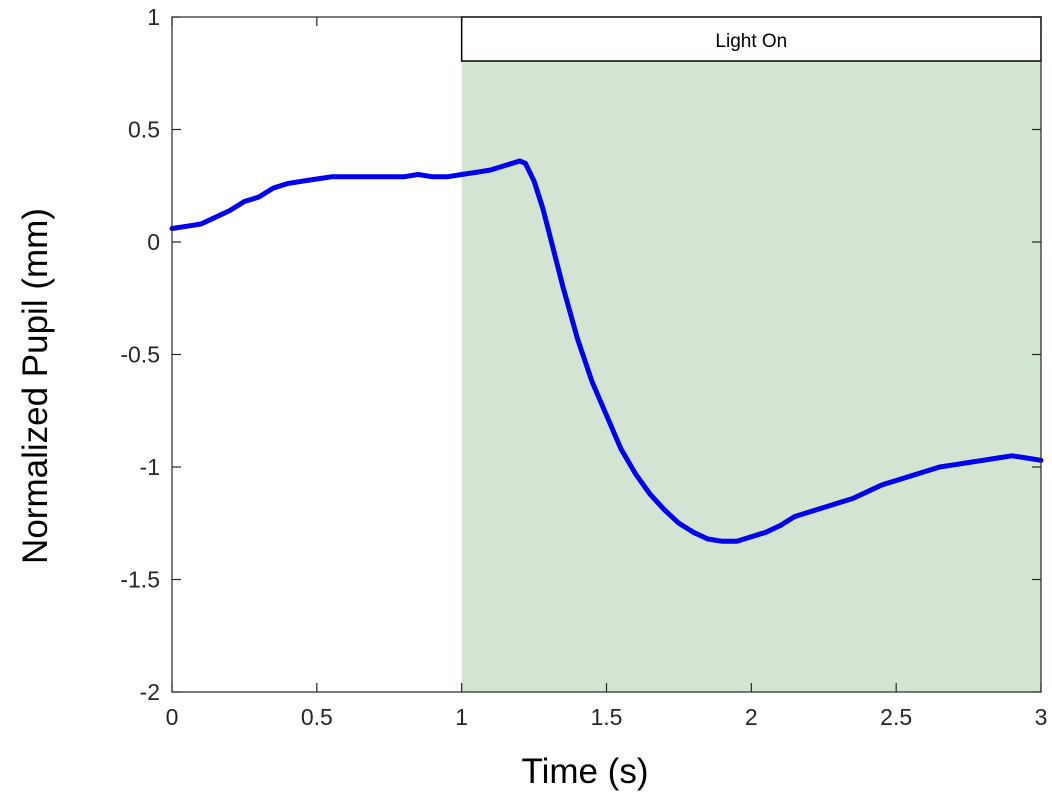 This screenshot has height=794, width=1052. Describe the element at coordinates (751, 717) in the screenshot. I see `x-tick-label: 2` at that location.